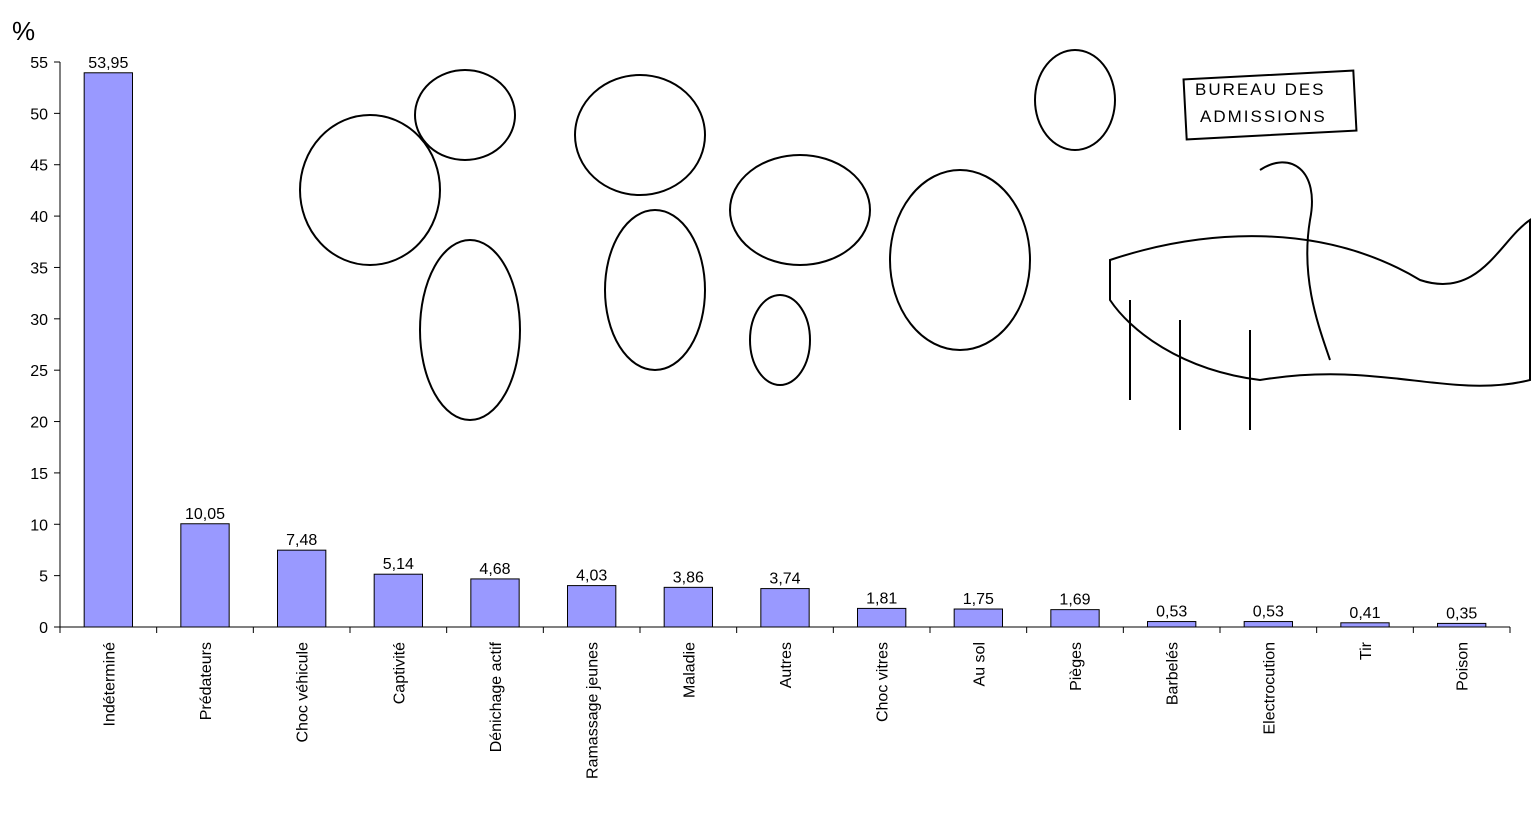  I want to click on y-tick-label: 55, so click(39, 63).